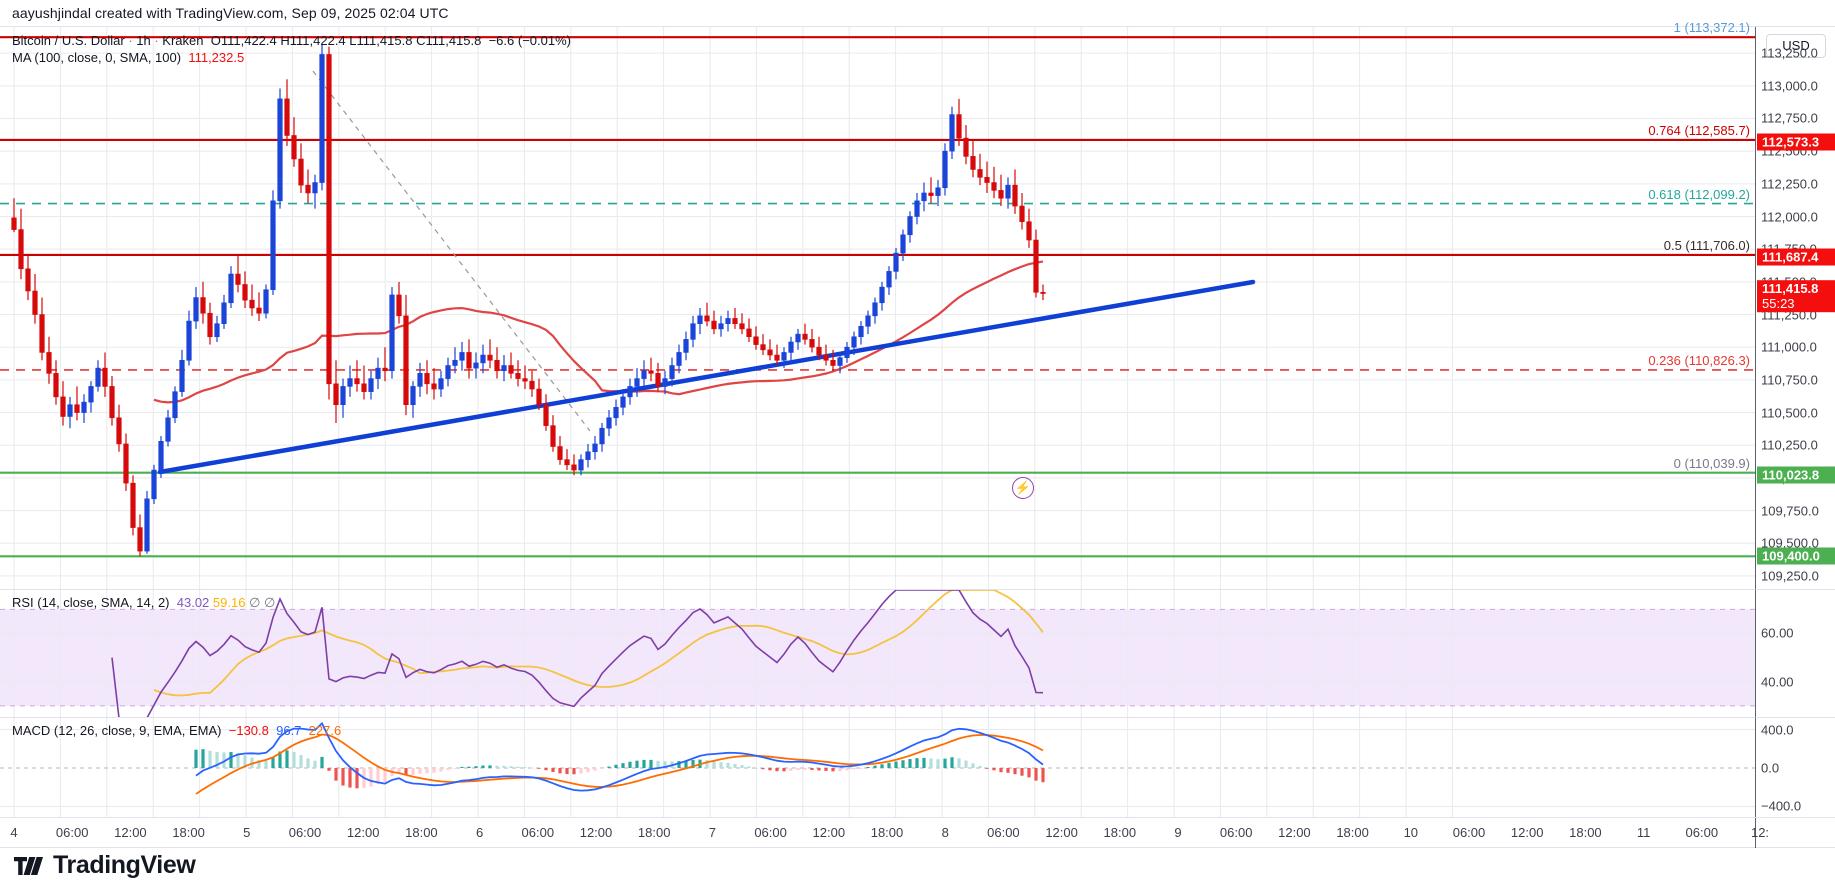  What do you see at coordinates (1755, 833) in the screenshot?
I see `time-axis-divider` at bounding box center [1755, 833].